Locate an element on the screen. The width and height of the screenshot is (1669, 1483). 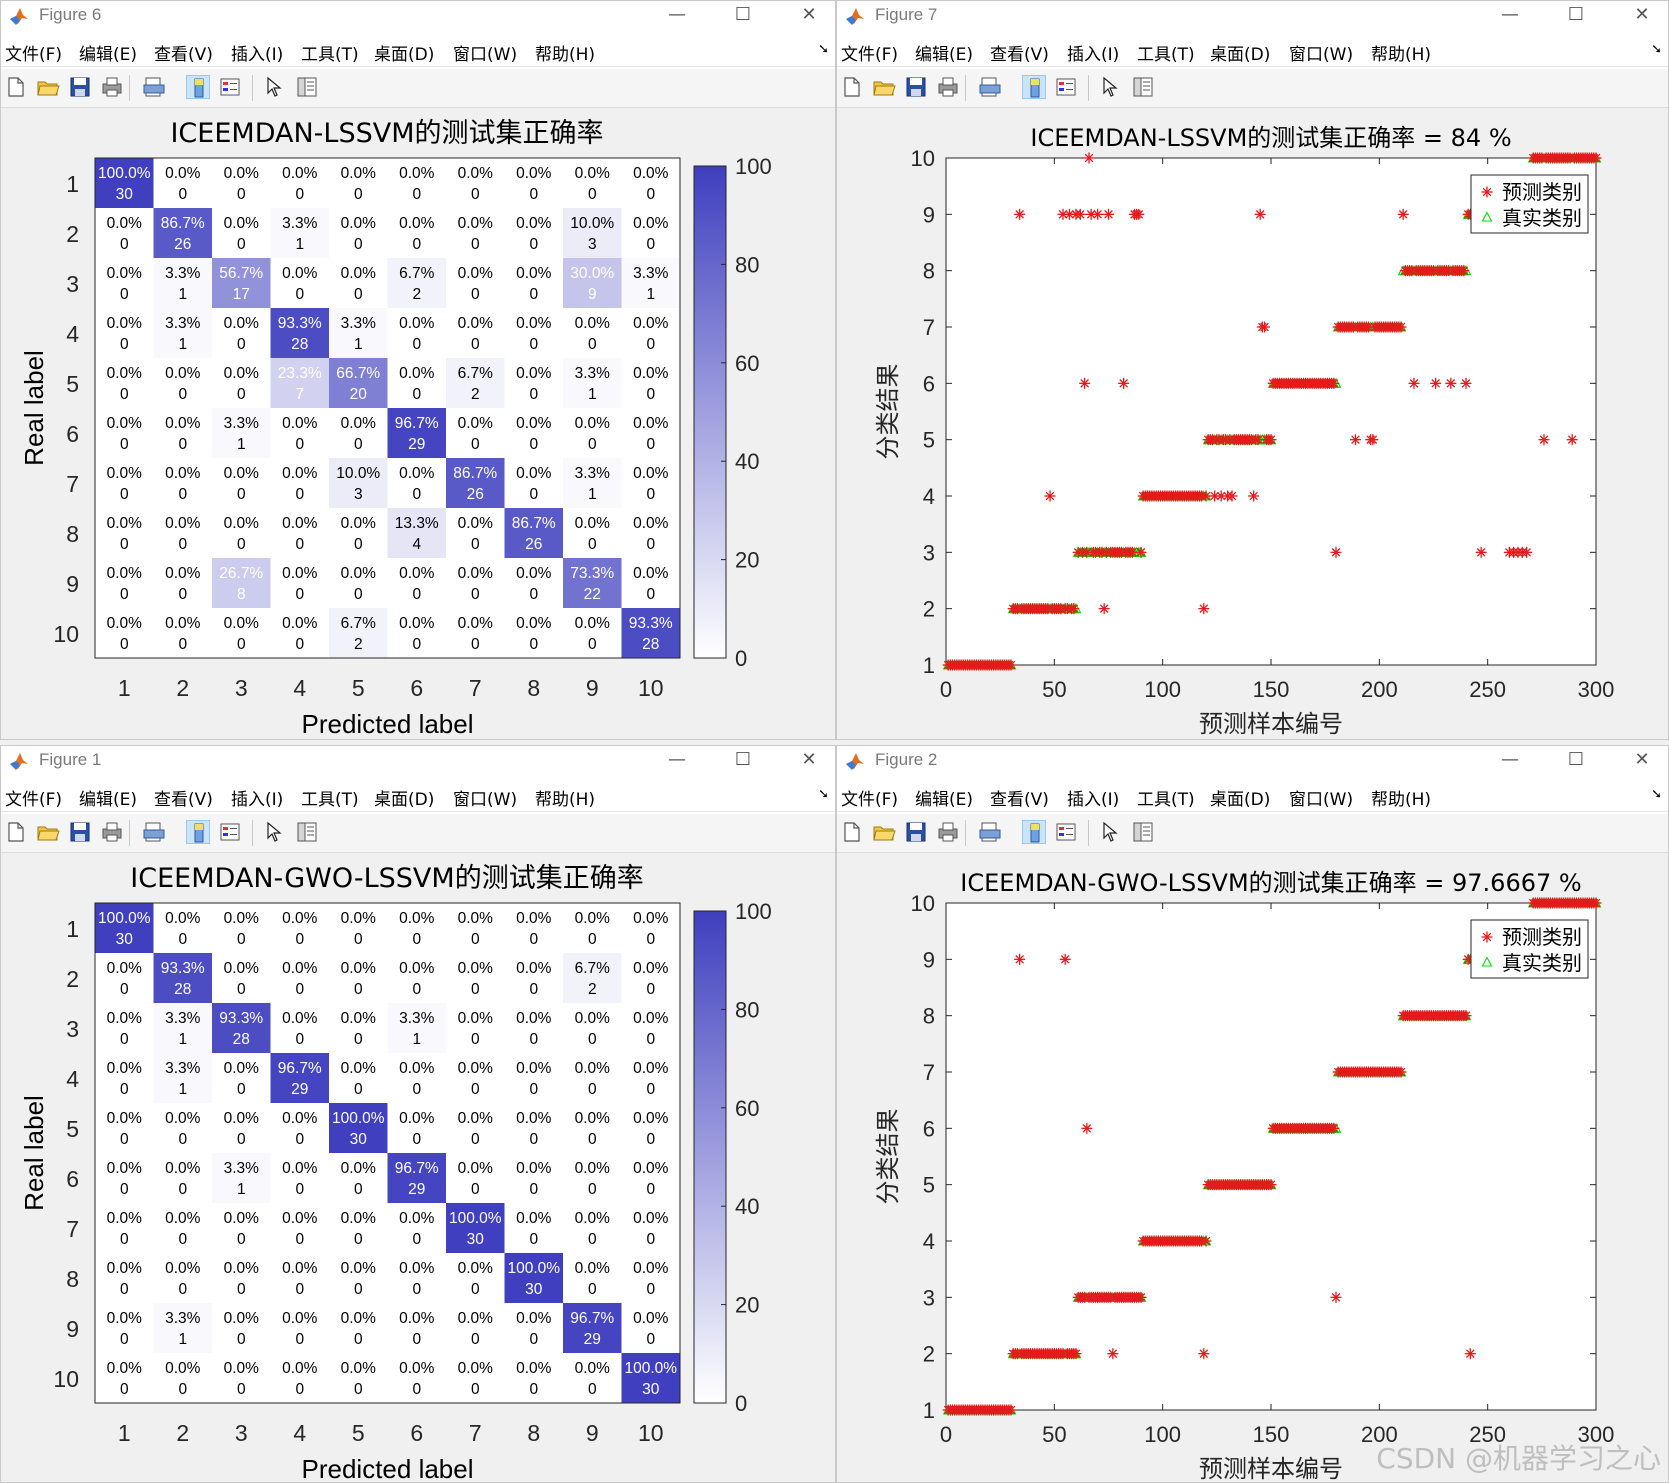
title-bar: Figure 2 — ☐ ✕ is located at coordinates (1252, 761).